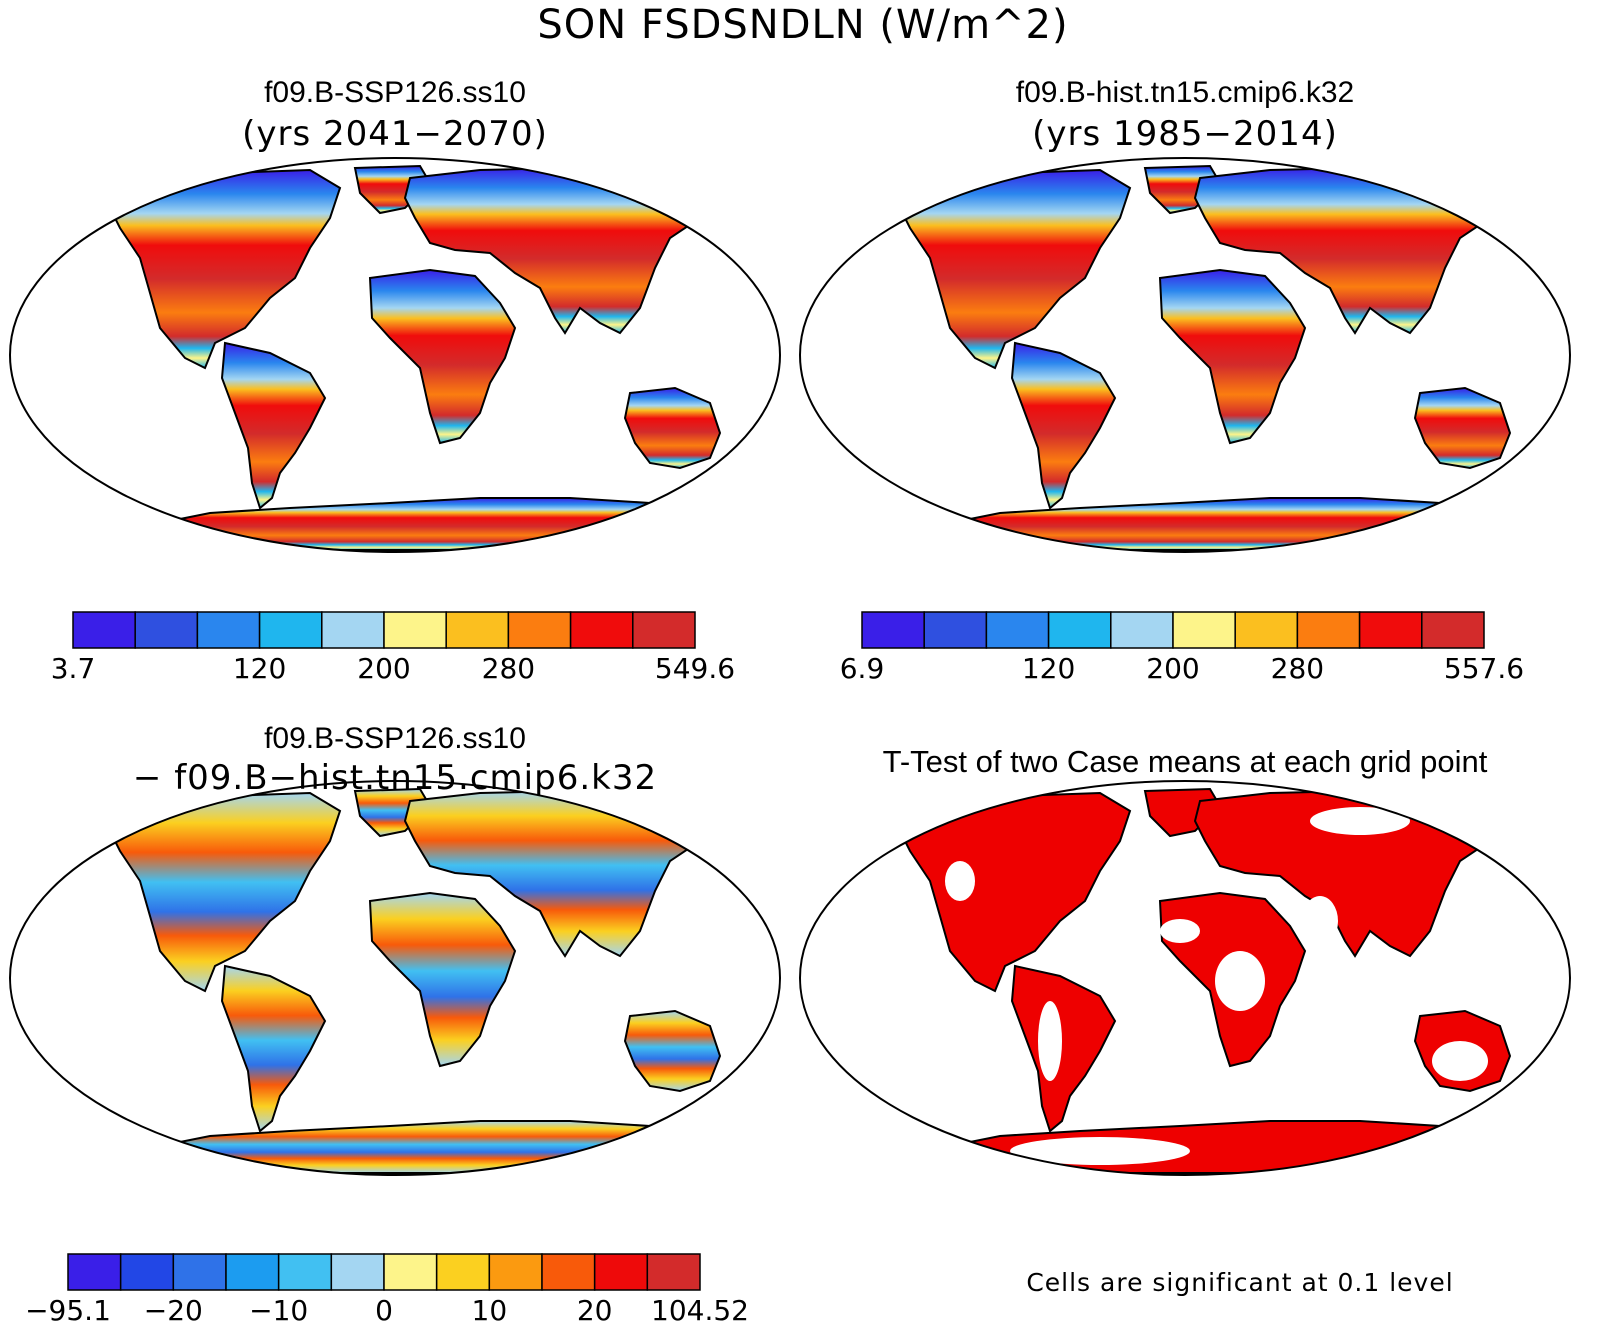 The image size is (1606, 1323). I want to click on colorbar-difference-tick-label: −10, so click(278, 1308).